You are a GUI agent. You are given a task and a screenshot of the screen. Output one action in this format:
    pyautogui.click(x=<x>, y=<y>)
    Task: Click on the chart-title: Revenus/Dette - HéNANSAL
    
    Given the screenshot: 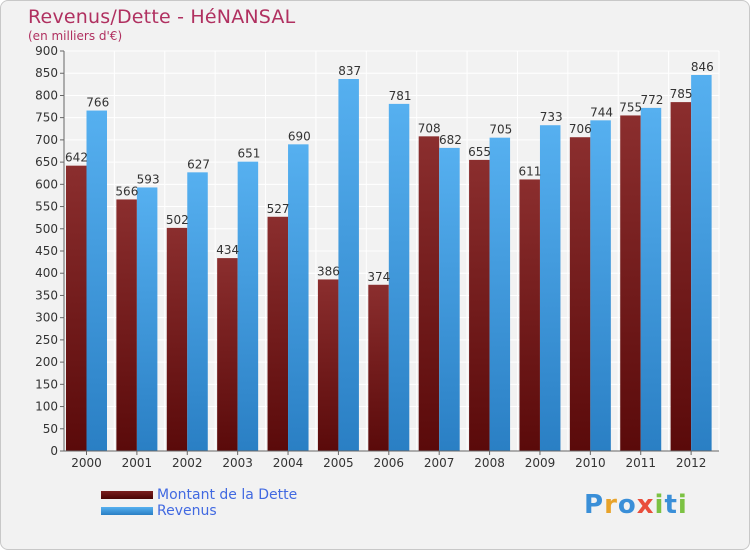 What is the action you would take?
    pyautogui.click(x=162, y=17)
    